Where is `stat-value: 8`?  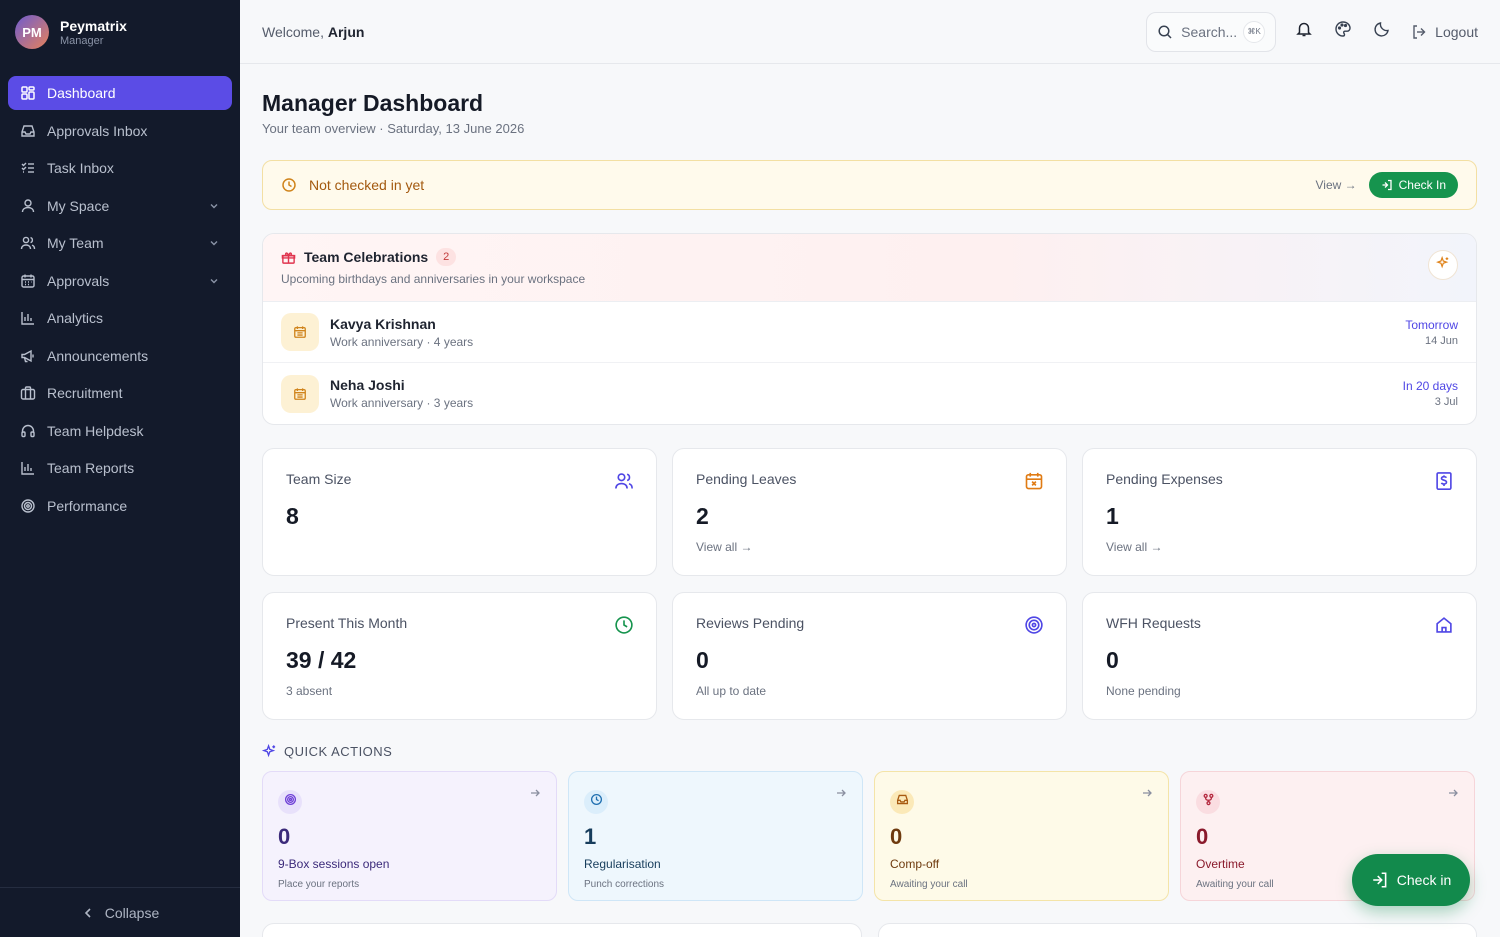
stat-value: 8 is located at coordinates (292, 516).